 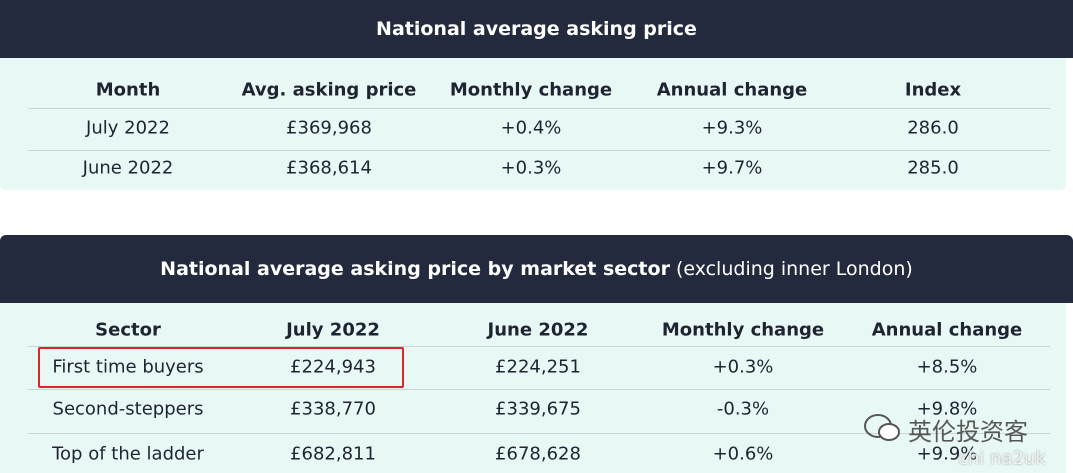 I want to click on table-cell: £339,675, so click(x=538, y=409).